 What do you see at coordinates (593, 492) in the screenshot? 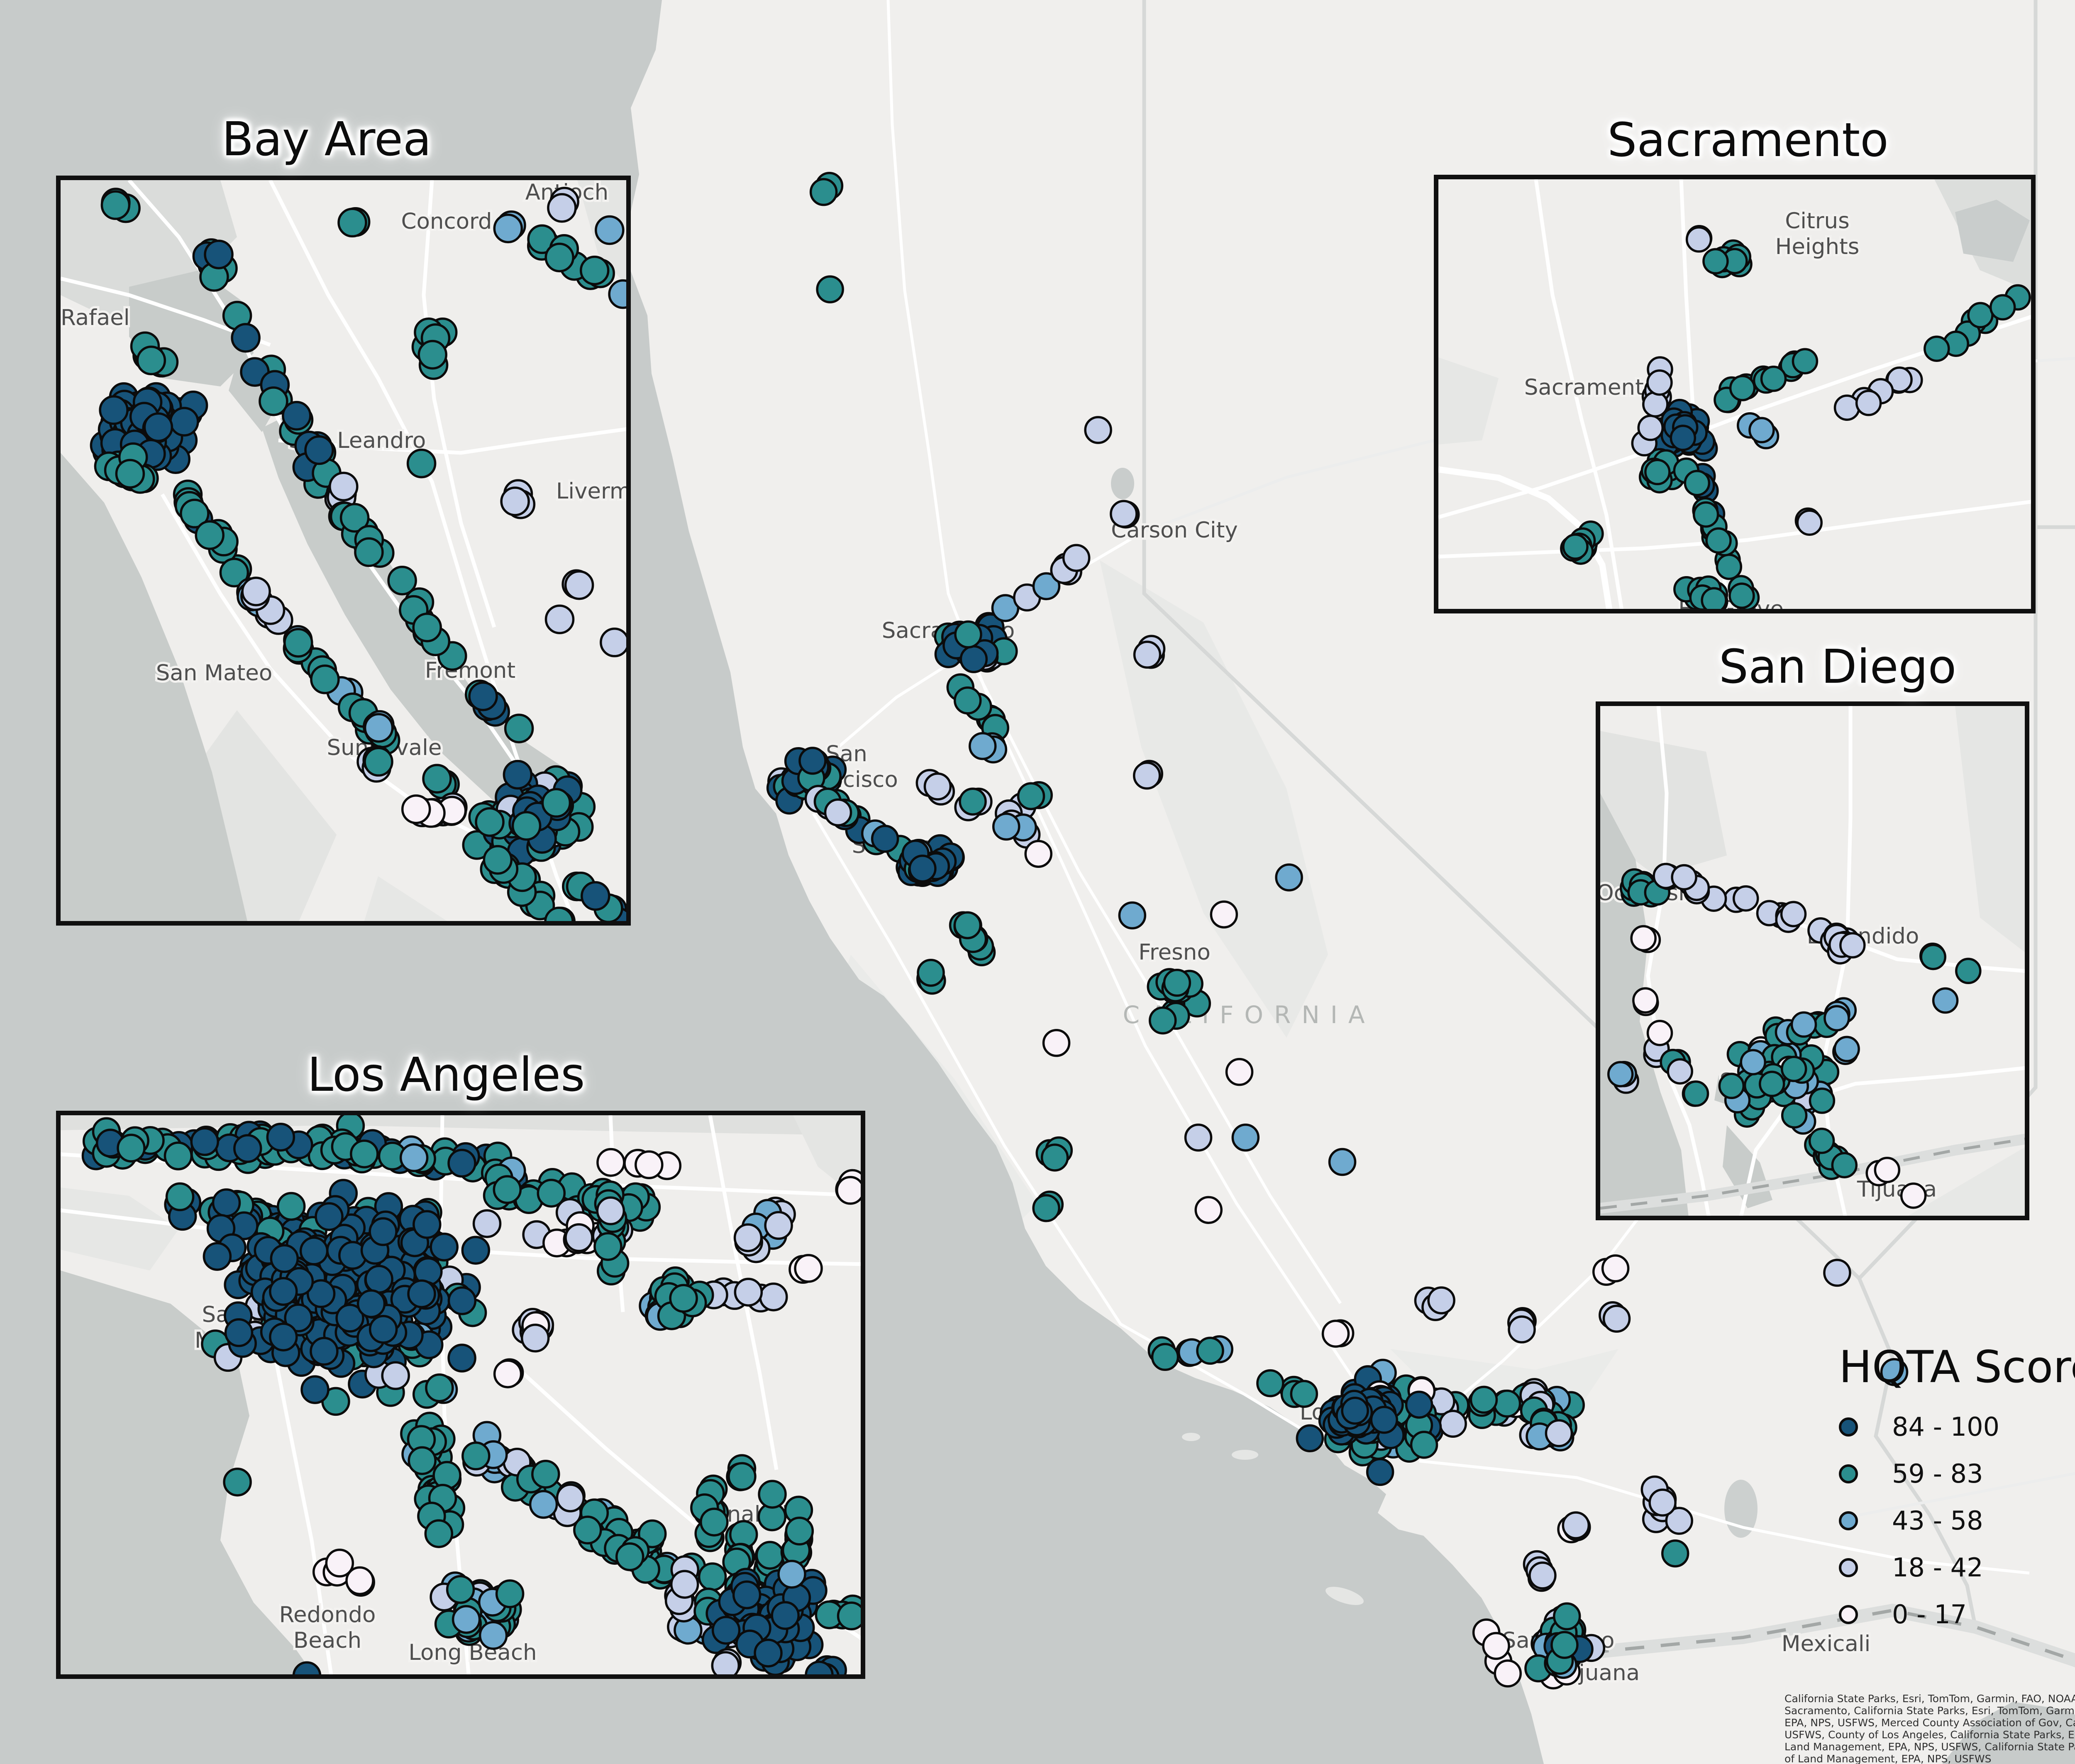
I see `city-label: Livermore` at bounding box center [593, 492].